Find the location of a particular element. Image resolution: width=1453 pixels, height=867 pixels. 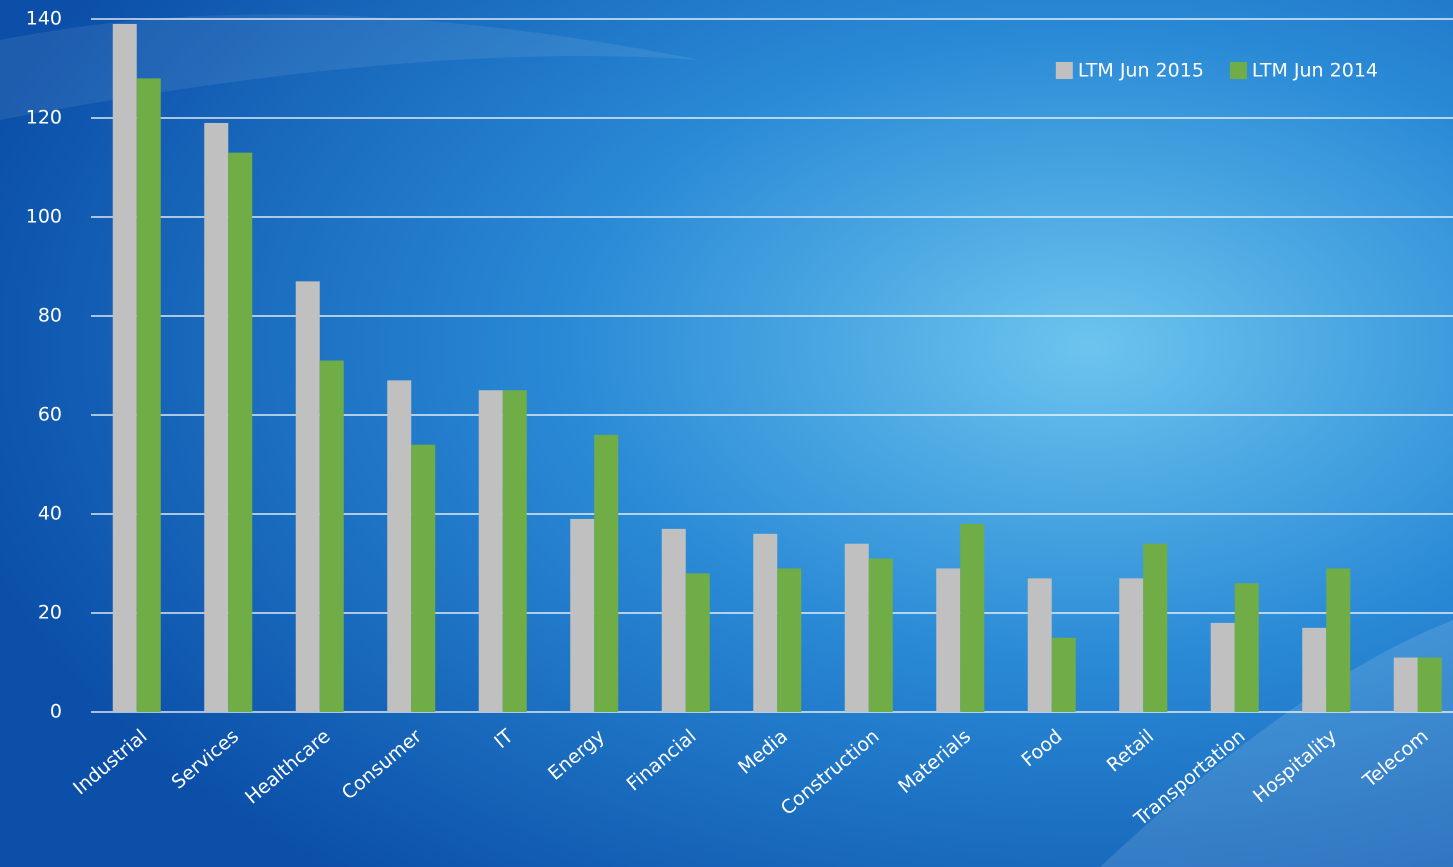

legend-label: LTM Jun 2015 is located at coordinates (1141, 71).